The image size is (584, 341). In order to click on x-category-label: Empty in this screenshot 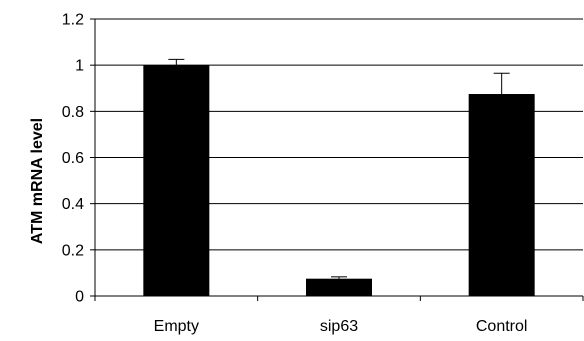, I will do `click(176, 326)`.